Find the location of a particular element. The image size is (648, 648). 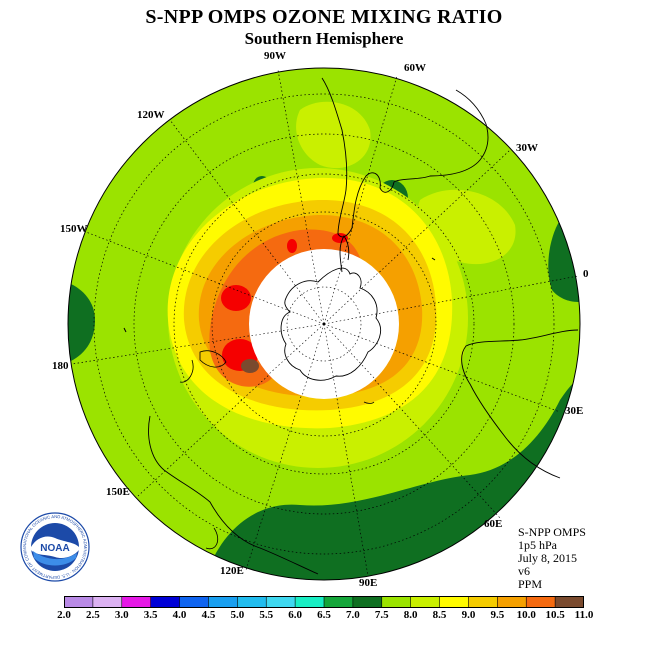

australia-coastline is located at coordinates (233, 495).